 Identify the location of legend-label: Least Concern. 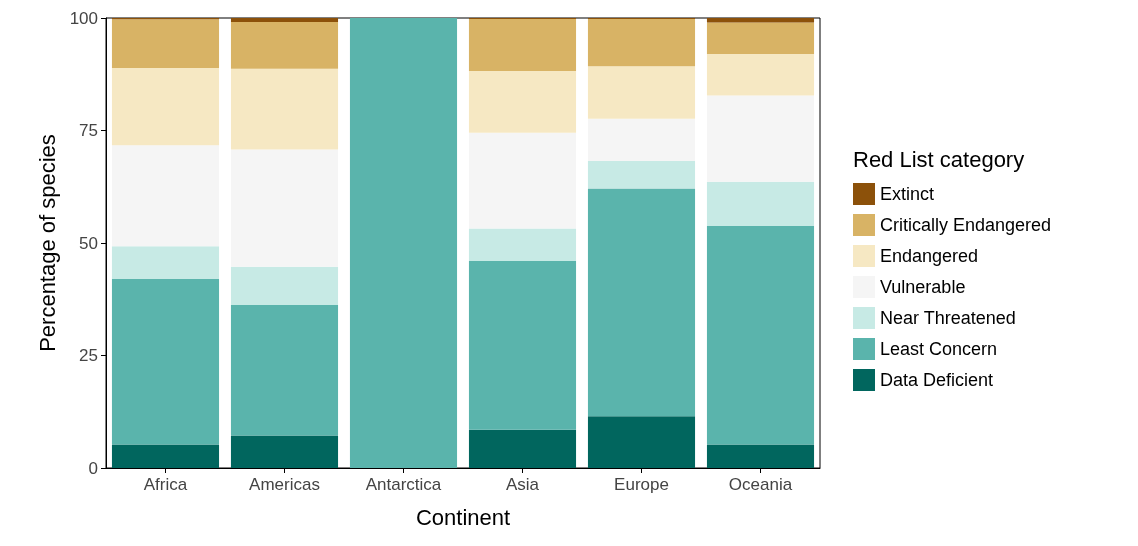
(939, 349).